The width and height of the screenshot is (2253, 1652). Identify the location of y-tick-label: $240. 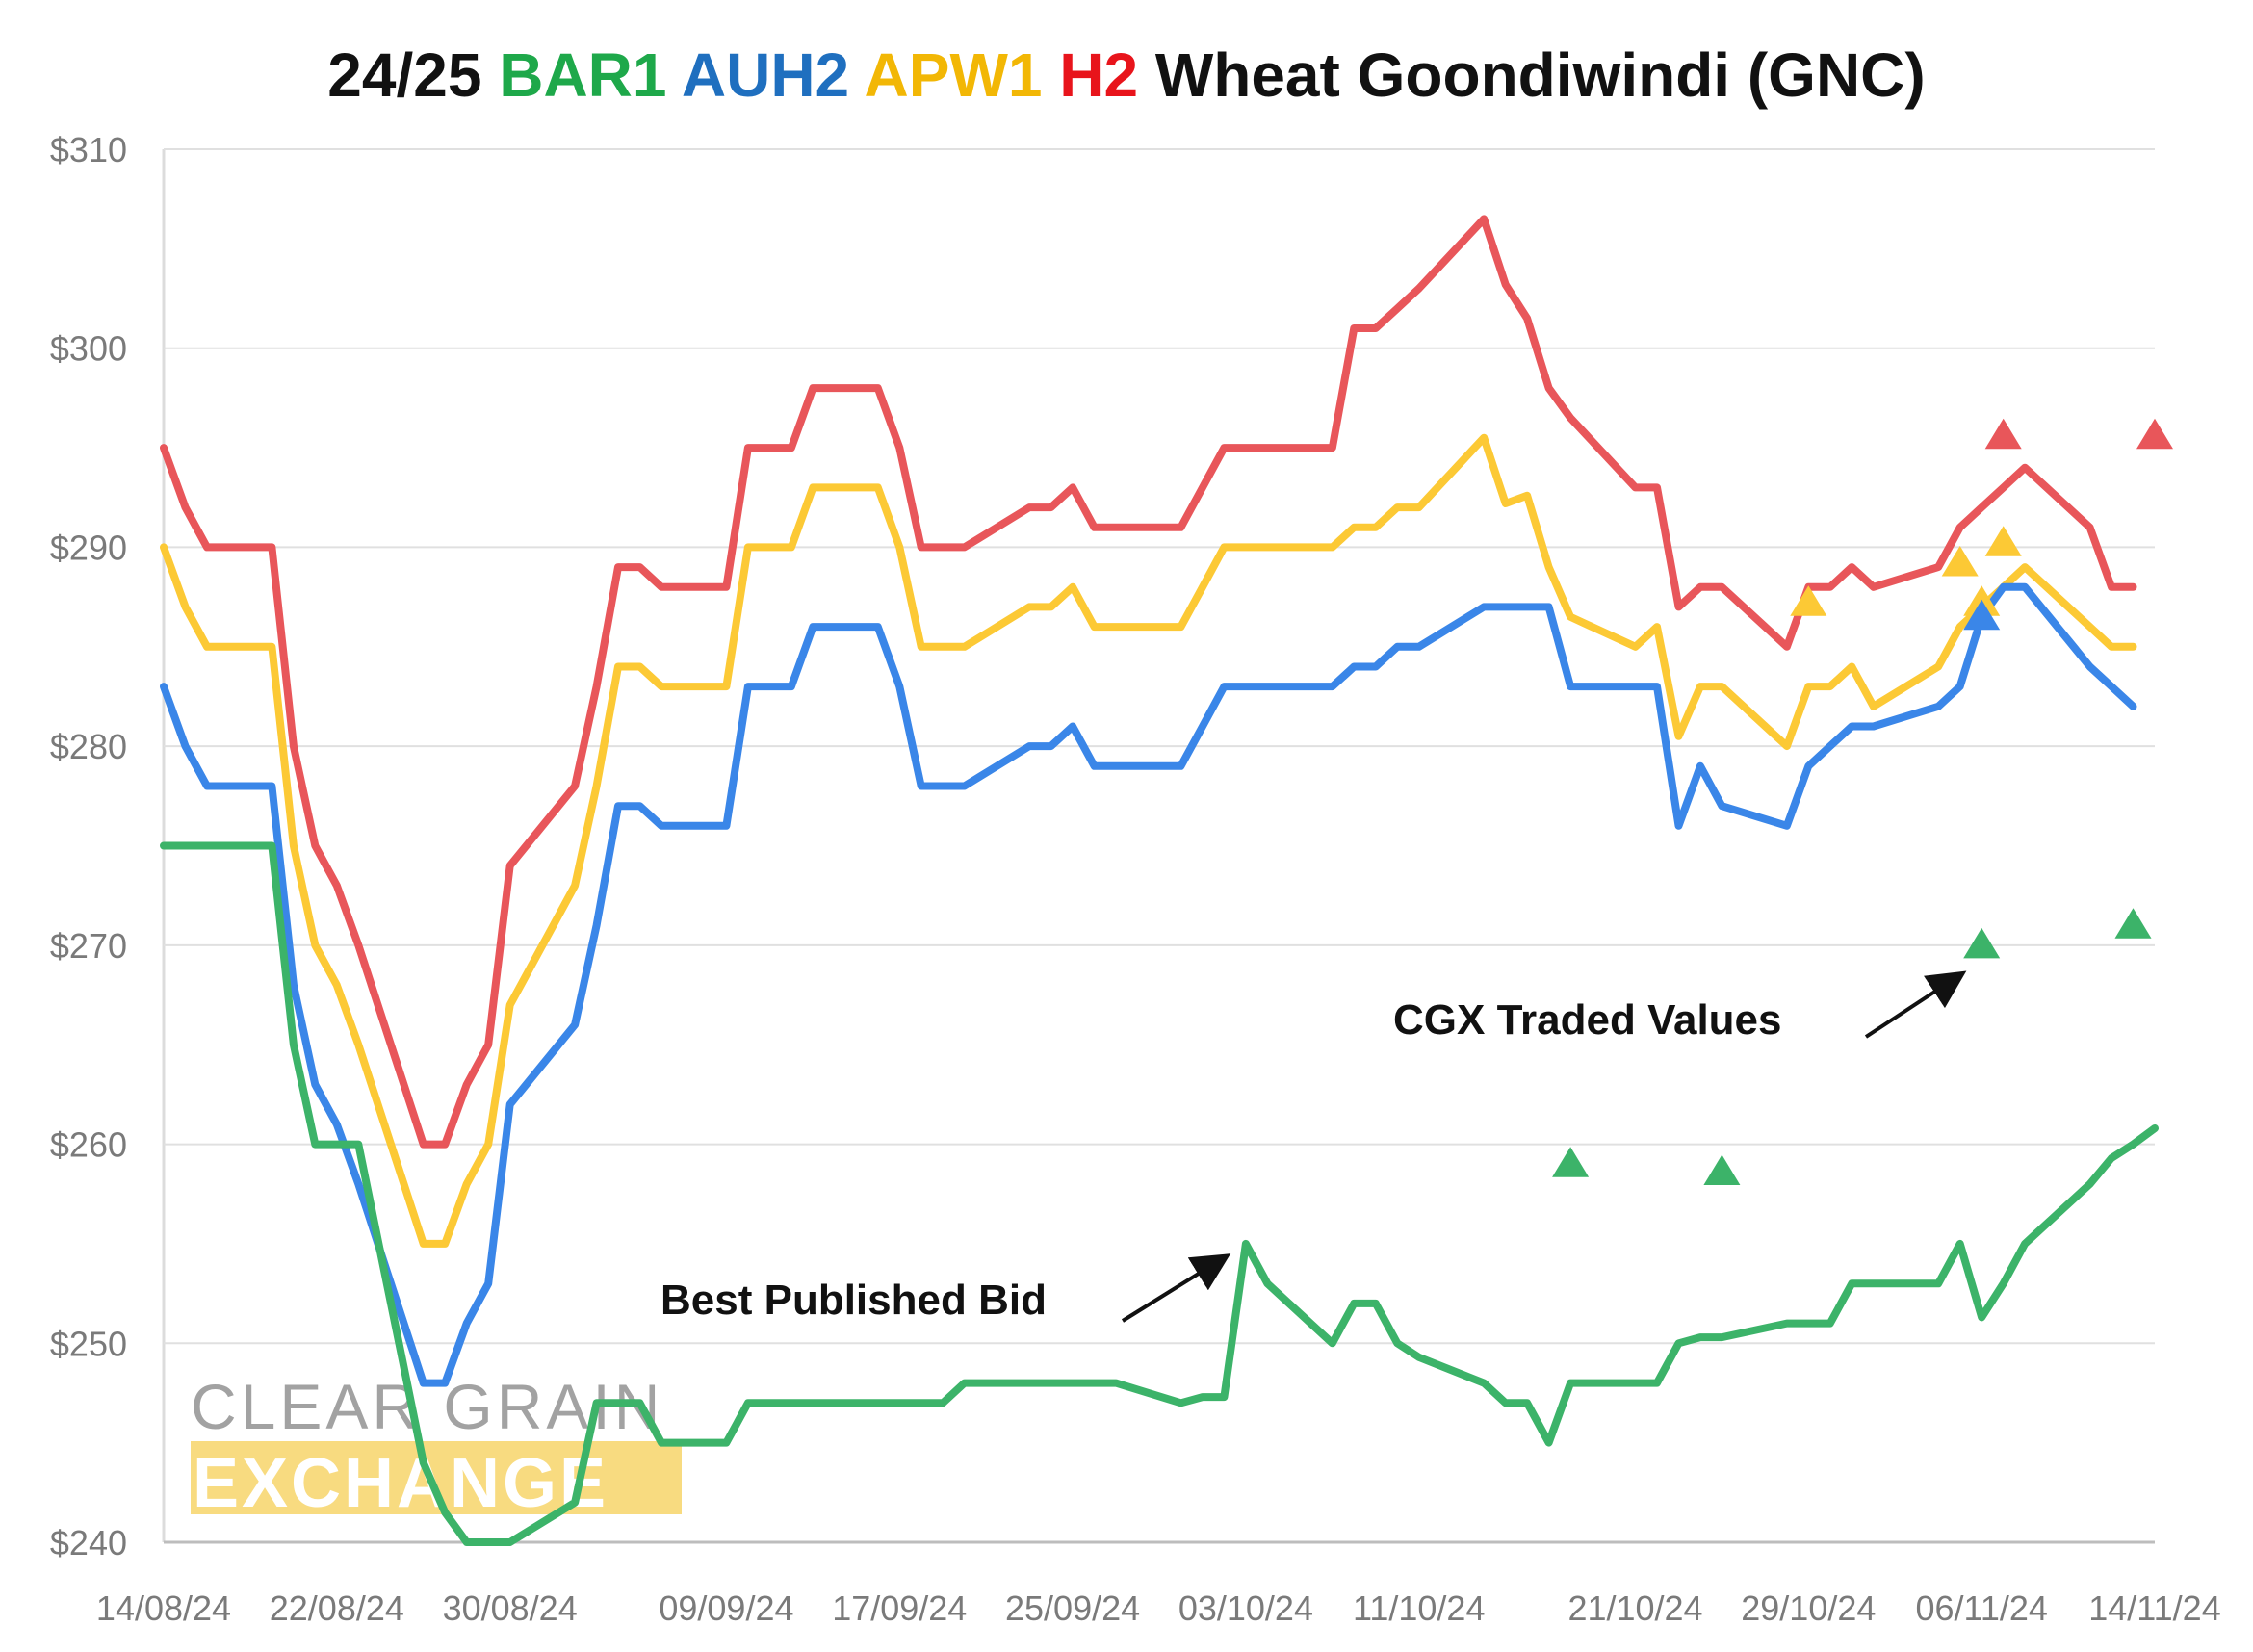
(88, 1542).